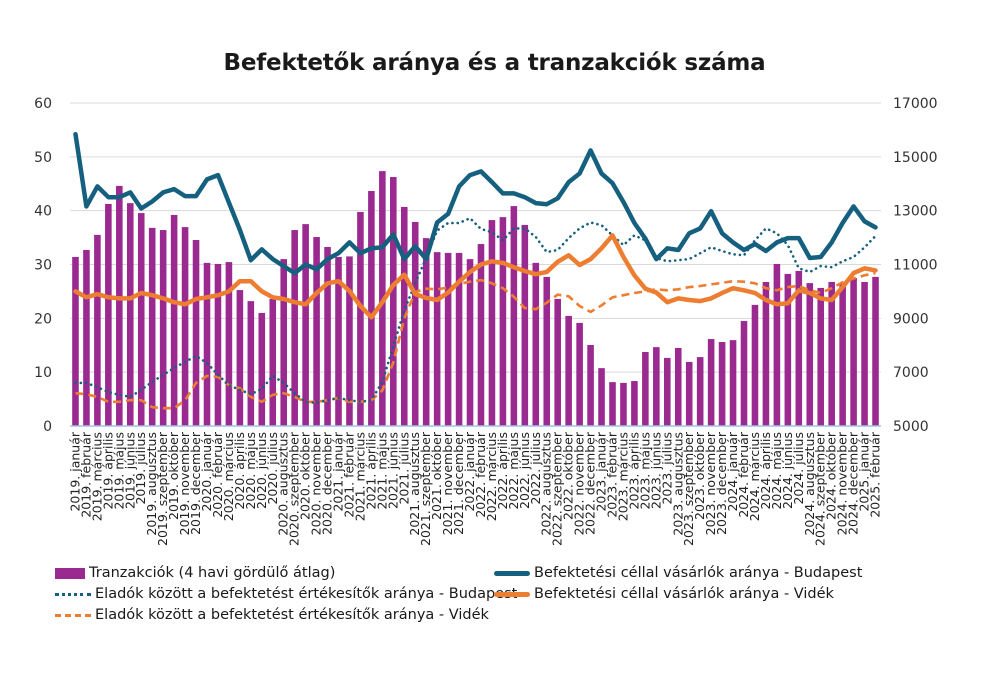 The height and width of the screenshot is (688, 989). What do you see at coordinates (173, 475) in the screenshot?
I see `x-tick-label: 2019. október` at bounding box center [173, 475].